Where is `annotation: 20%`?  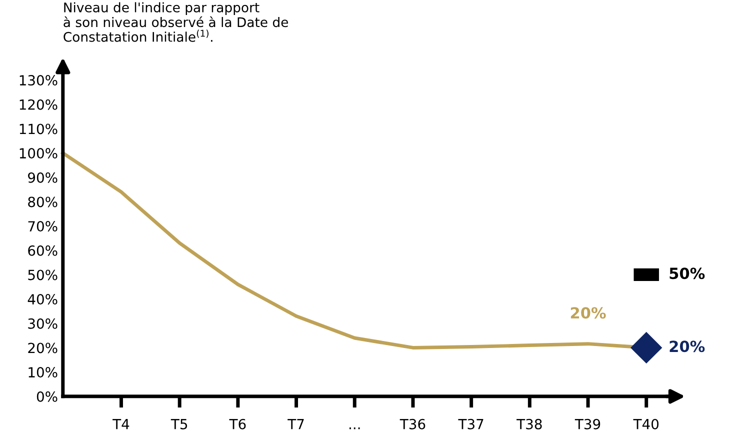 annotation: 20% is located at coordinates (588, 313).